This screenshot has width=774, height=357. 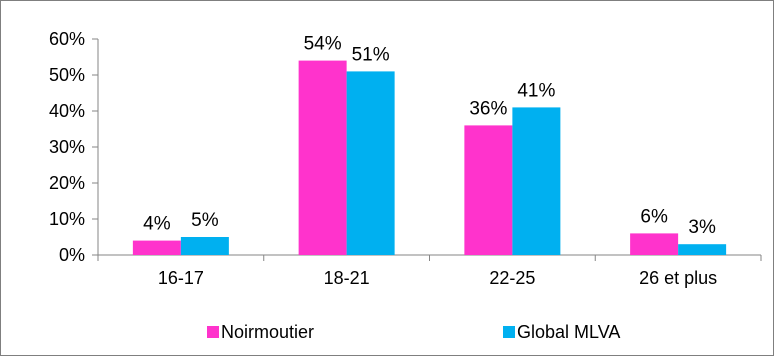 What do you see at coordinates (568, 332) in the screenshot?
I see `legend-label: Global MLVA` at bounding box center [568, 332].